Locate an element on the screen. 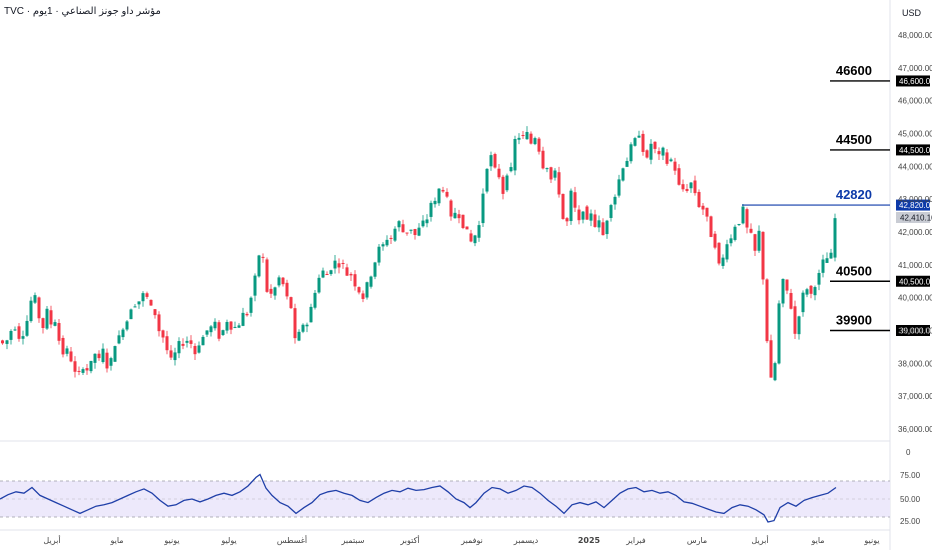 The width and height of the screenshot is (932, 550). time-label: فبراير is located at coordinates (635, 540).